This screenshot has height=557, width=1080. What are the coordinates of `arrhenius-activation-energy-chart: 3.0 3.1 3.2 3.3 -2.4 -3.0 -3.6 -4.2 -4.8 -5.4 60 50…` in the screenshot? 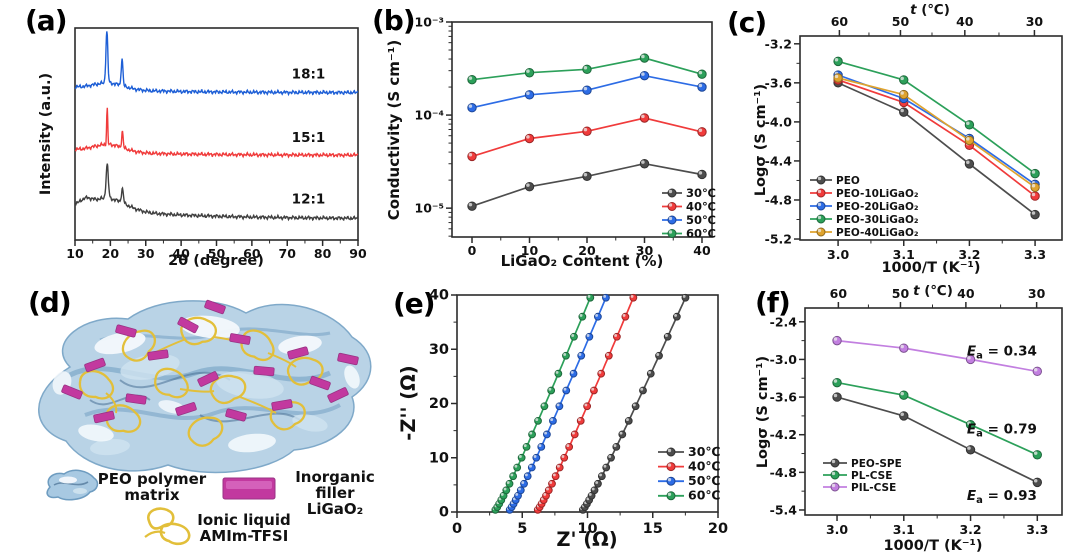 It's located at (909, 418).